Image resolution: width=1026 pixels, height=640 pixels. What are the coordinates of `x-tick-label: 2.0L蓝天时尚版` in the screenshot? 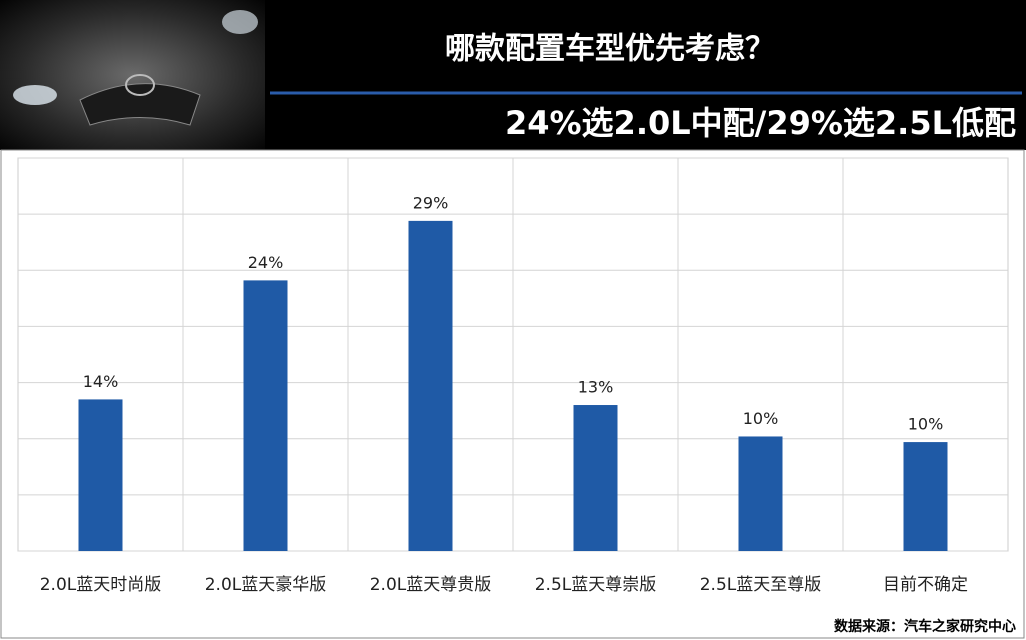 It's located at (101, 585).